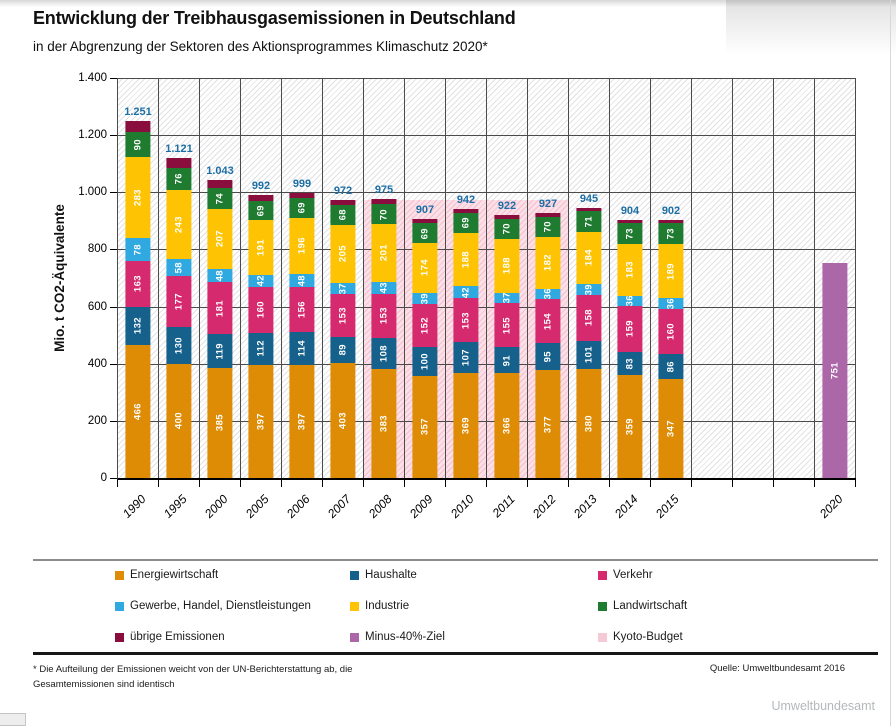  I want to click on x-axis-label-slot: 2005, so click(261, 507).